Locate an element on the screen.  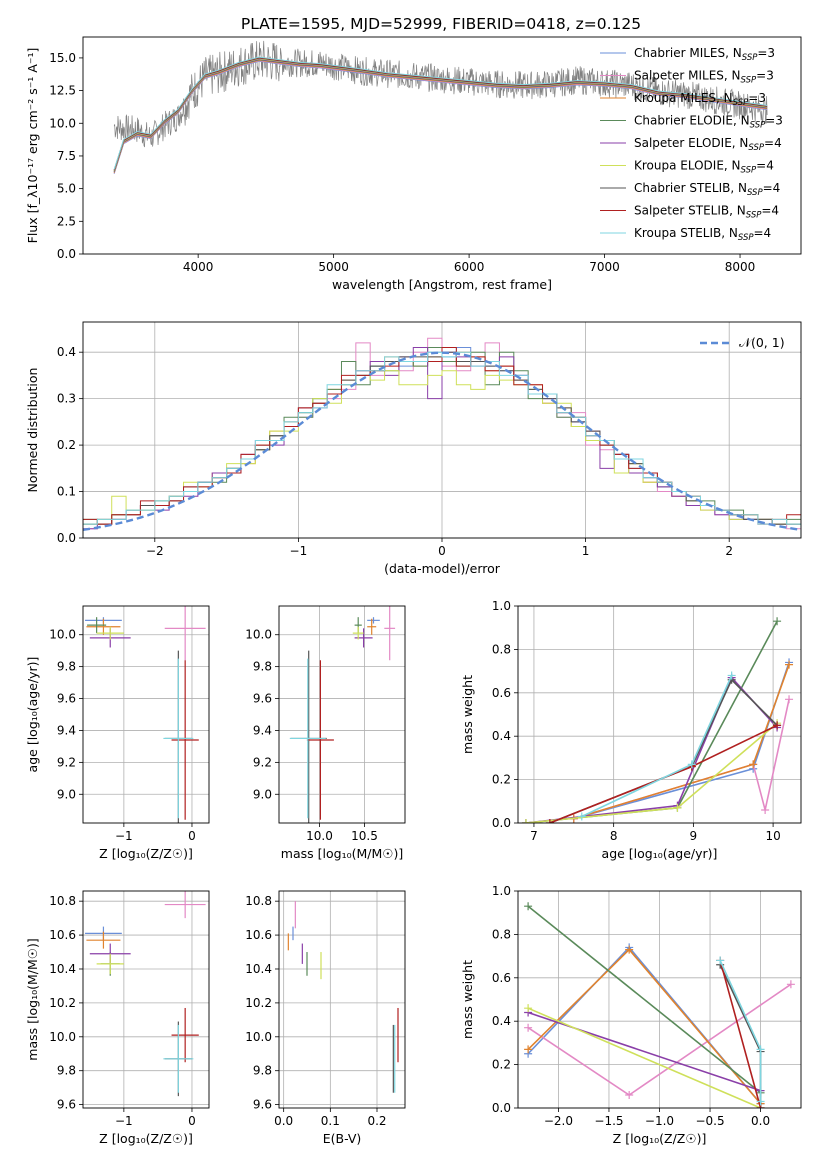
x-tick-label: 8 is located at coordinates (614, 836).